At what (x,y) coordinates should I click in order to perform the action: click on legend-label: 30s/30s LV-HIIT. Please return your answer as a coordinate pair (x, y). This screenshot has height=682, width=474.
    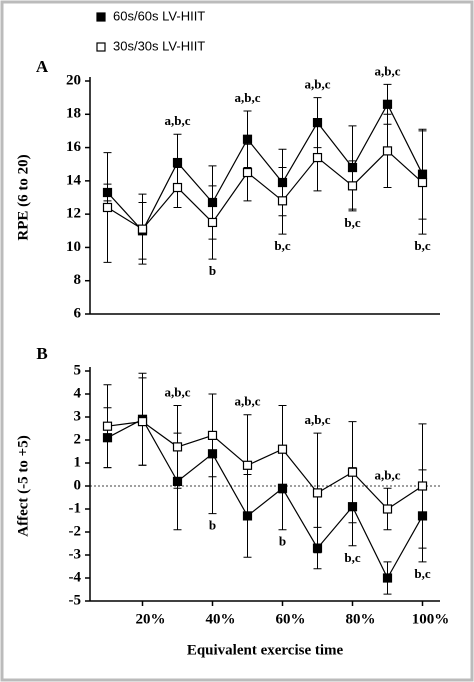
    Looking at the image, I should click on (159, 45).